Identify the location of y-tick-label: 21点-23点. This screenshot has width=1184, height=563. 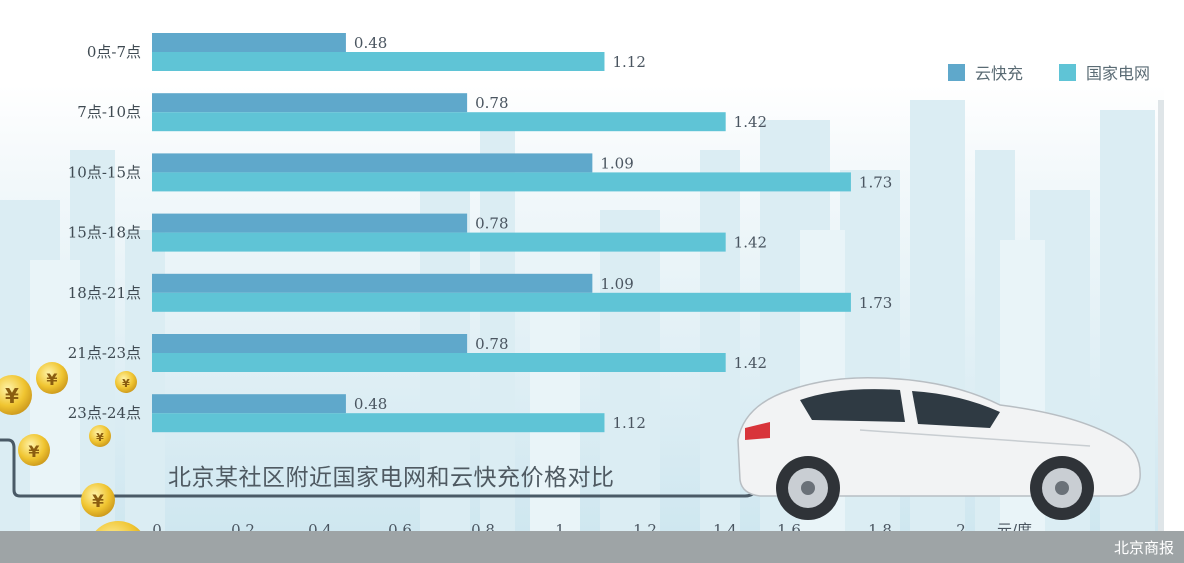
(104, 353).